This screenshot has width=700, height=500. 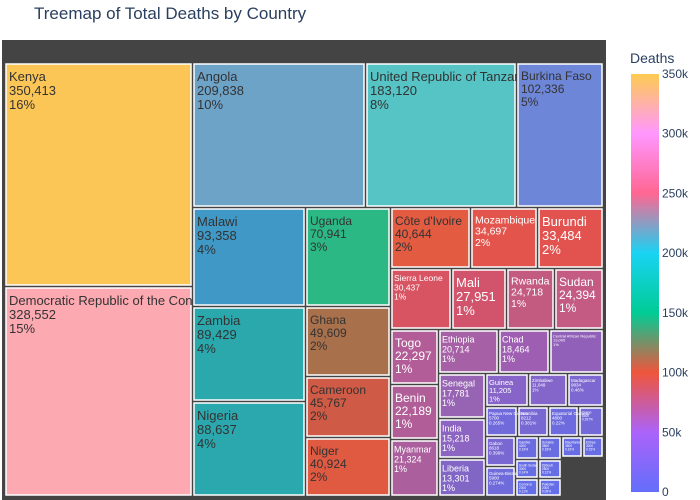 I want to click on tile-label: Ghana, so click(x=328, y=320).